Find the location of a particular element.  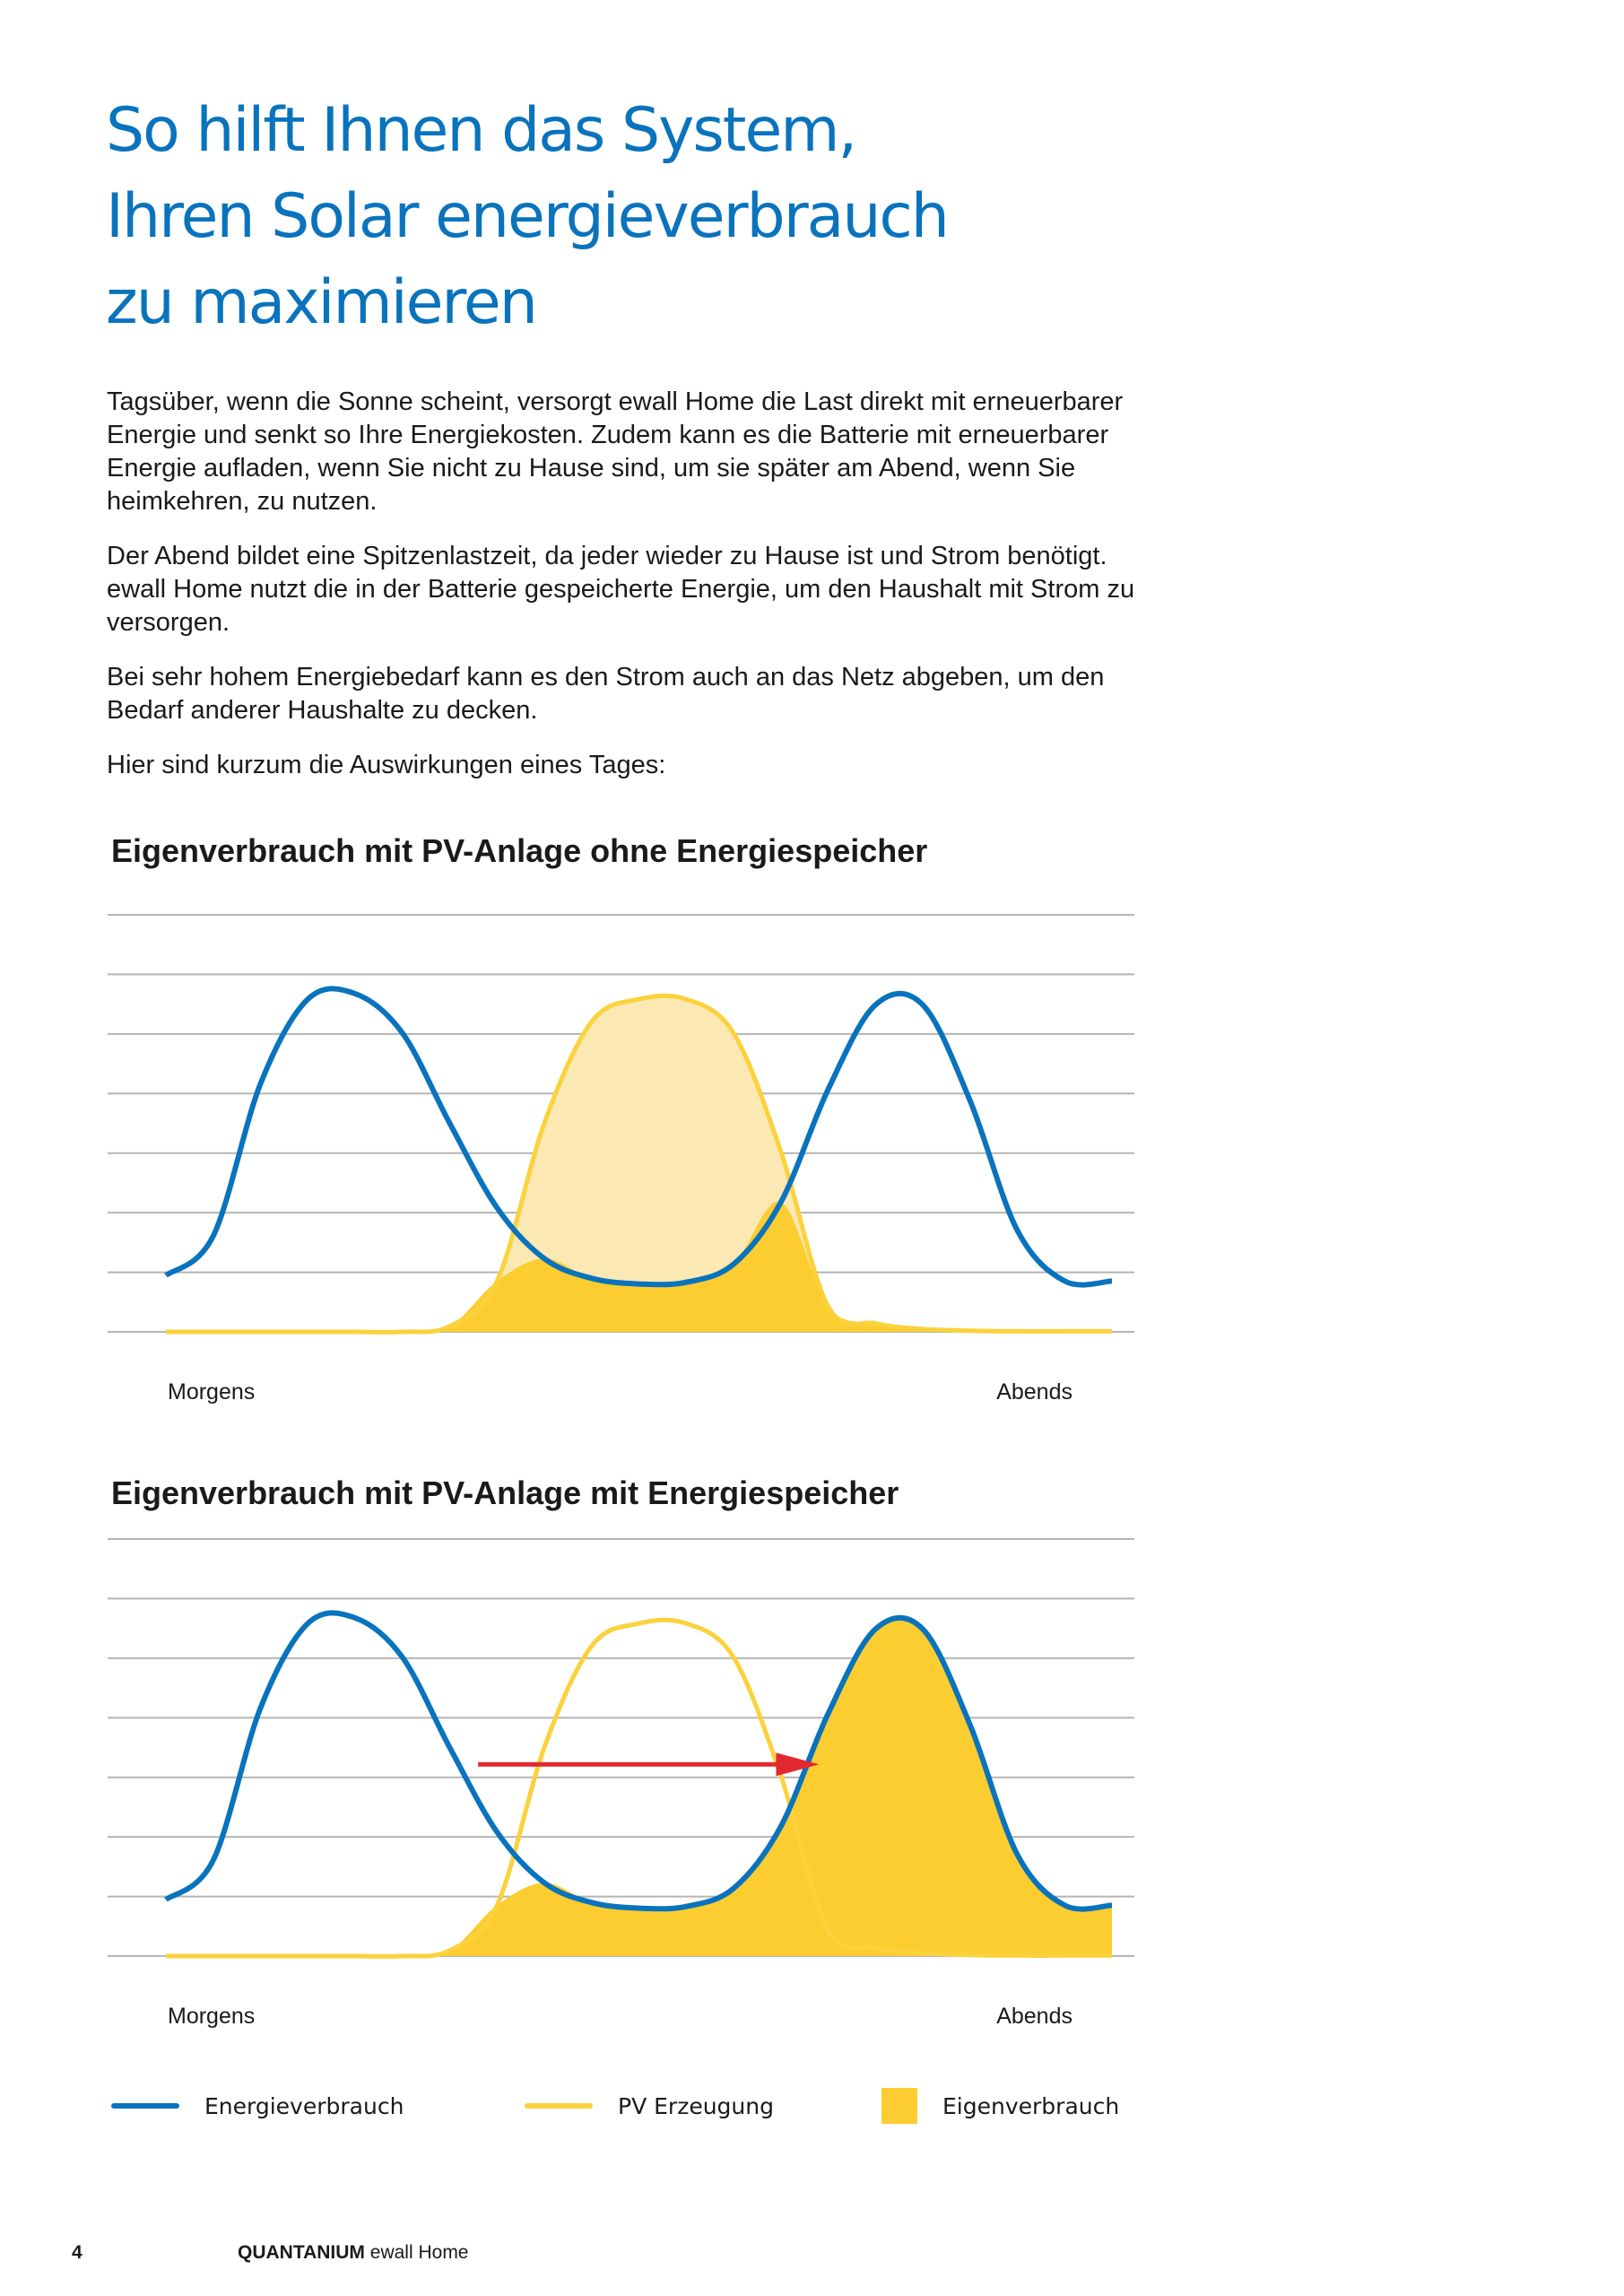

legend-self-consumption-label: Eigenverbrauch is located at coordinates (1031, 2105).